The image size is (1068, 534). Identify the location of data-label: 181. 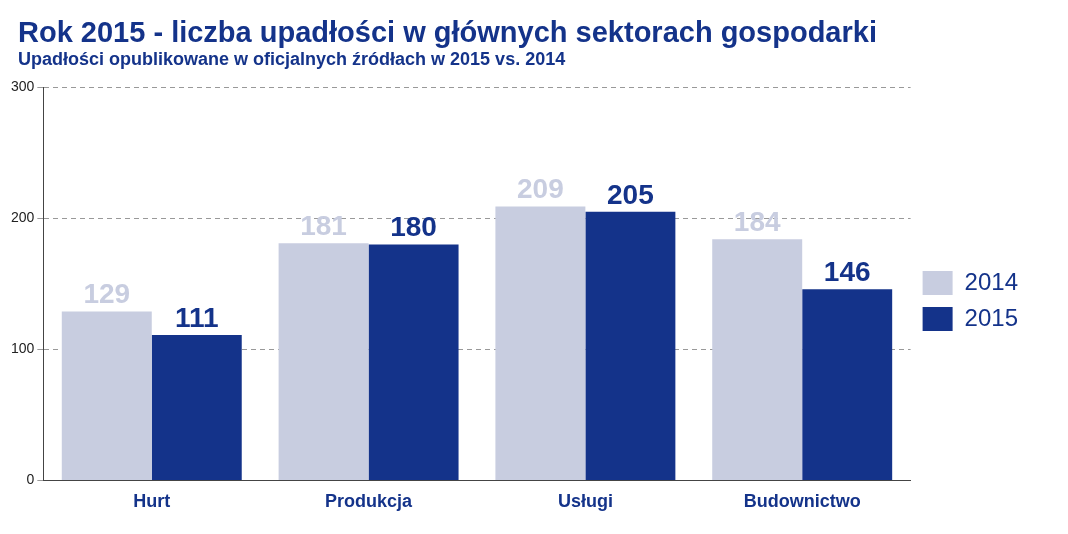
(323, 226).